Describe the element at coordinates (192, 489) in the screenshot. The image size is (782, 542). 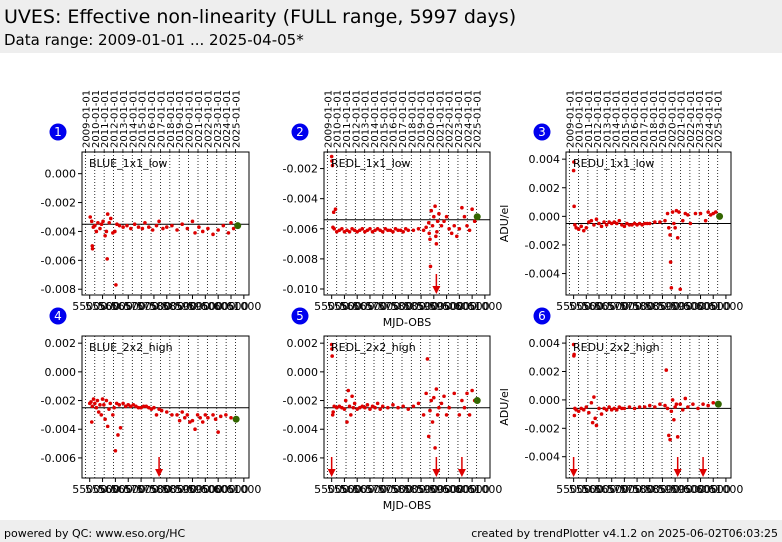
I see `x-tick-label: 59000` at that location.